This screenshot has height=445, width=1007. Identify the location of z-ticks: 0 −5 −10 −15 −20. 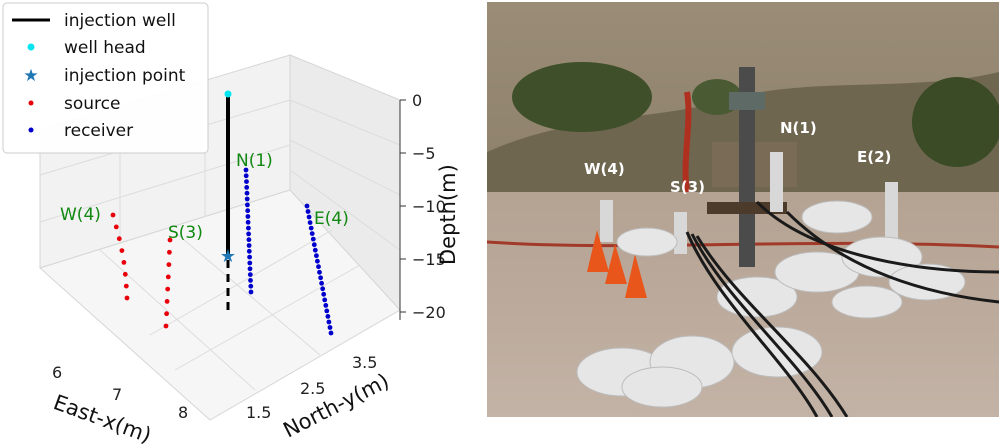
(423, 206).